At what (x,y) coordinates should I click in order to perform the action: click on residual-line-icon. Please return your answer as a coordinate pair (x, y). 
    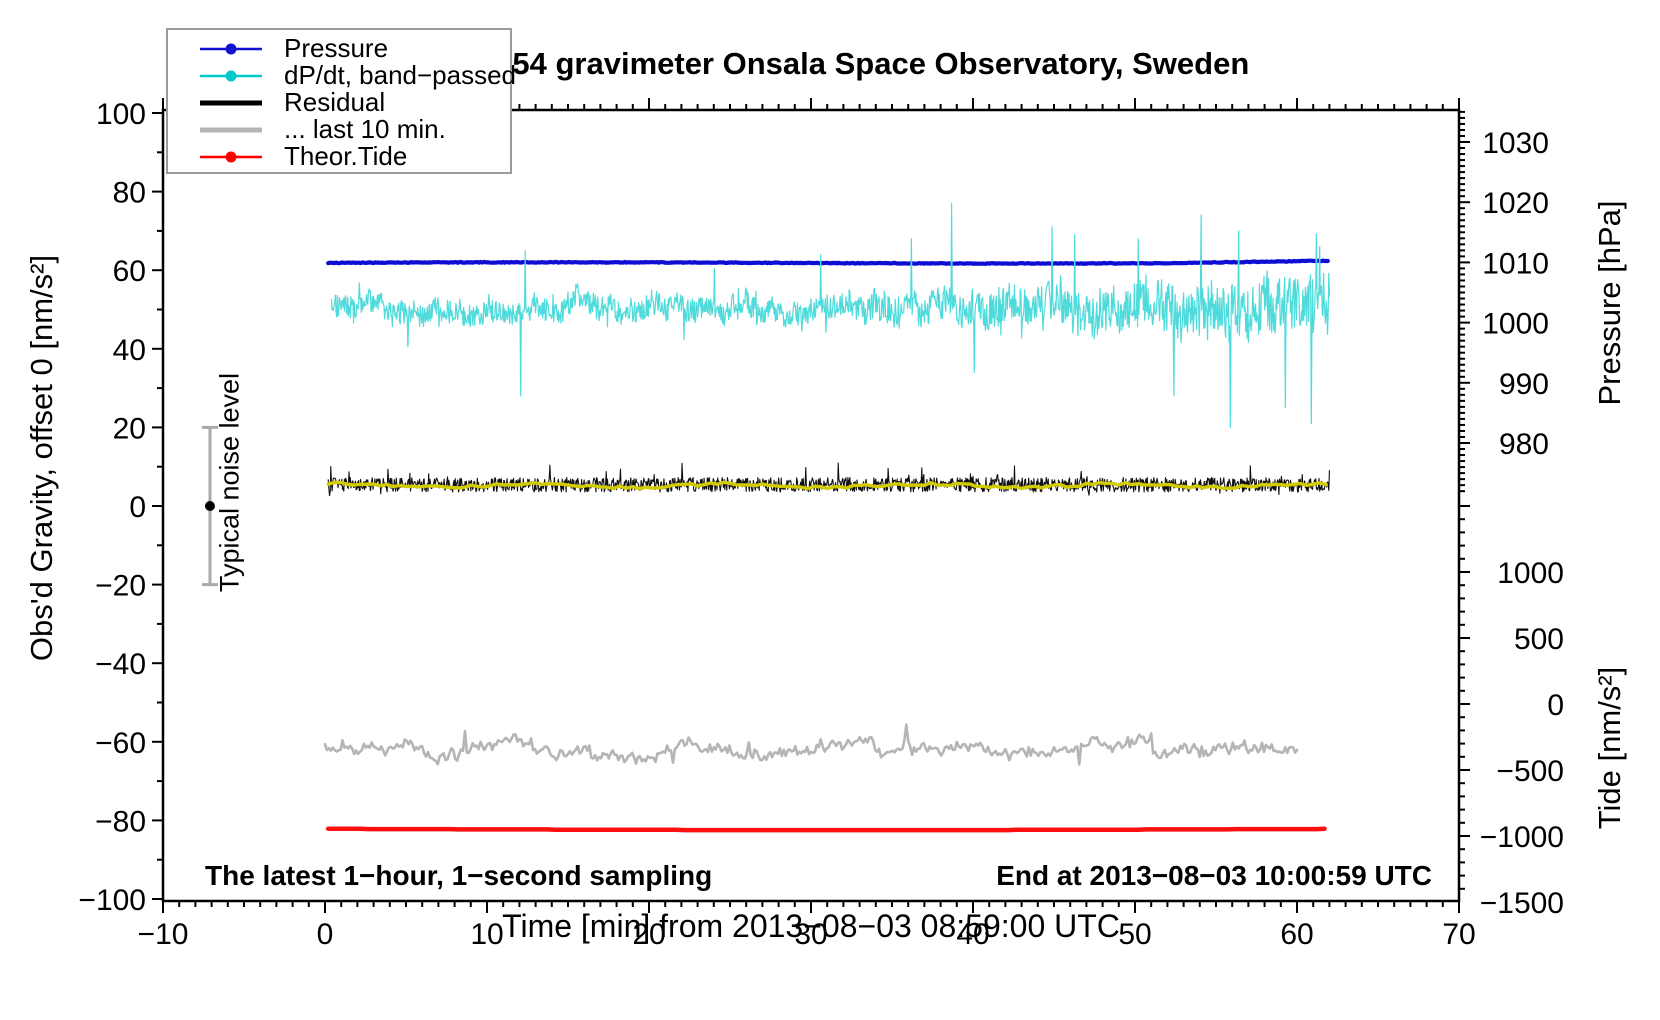
    Looking at the image, I should click on (231, 102).